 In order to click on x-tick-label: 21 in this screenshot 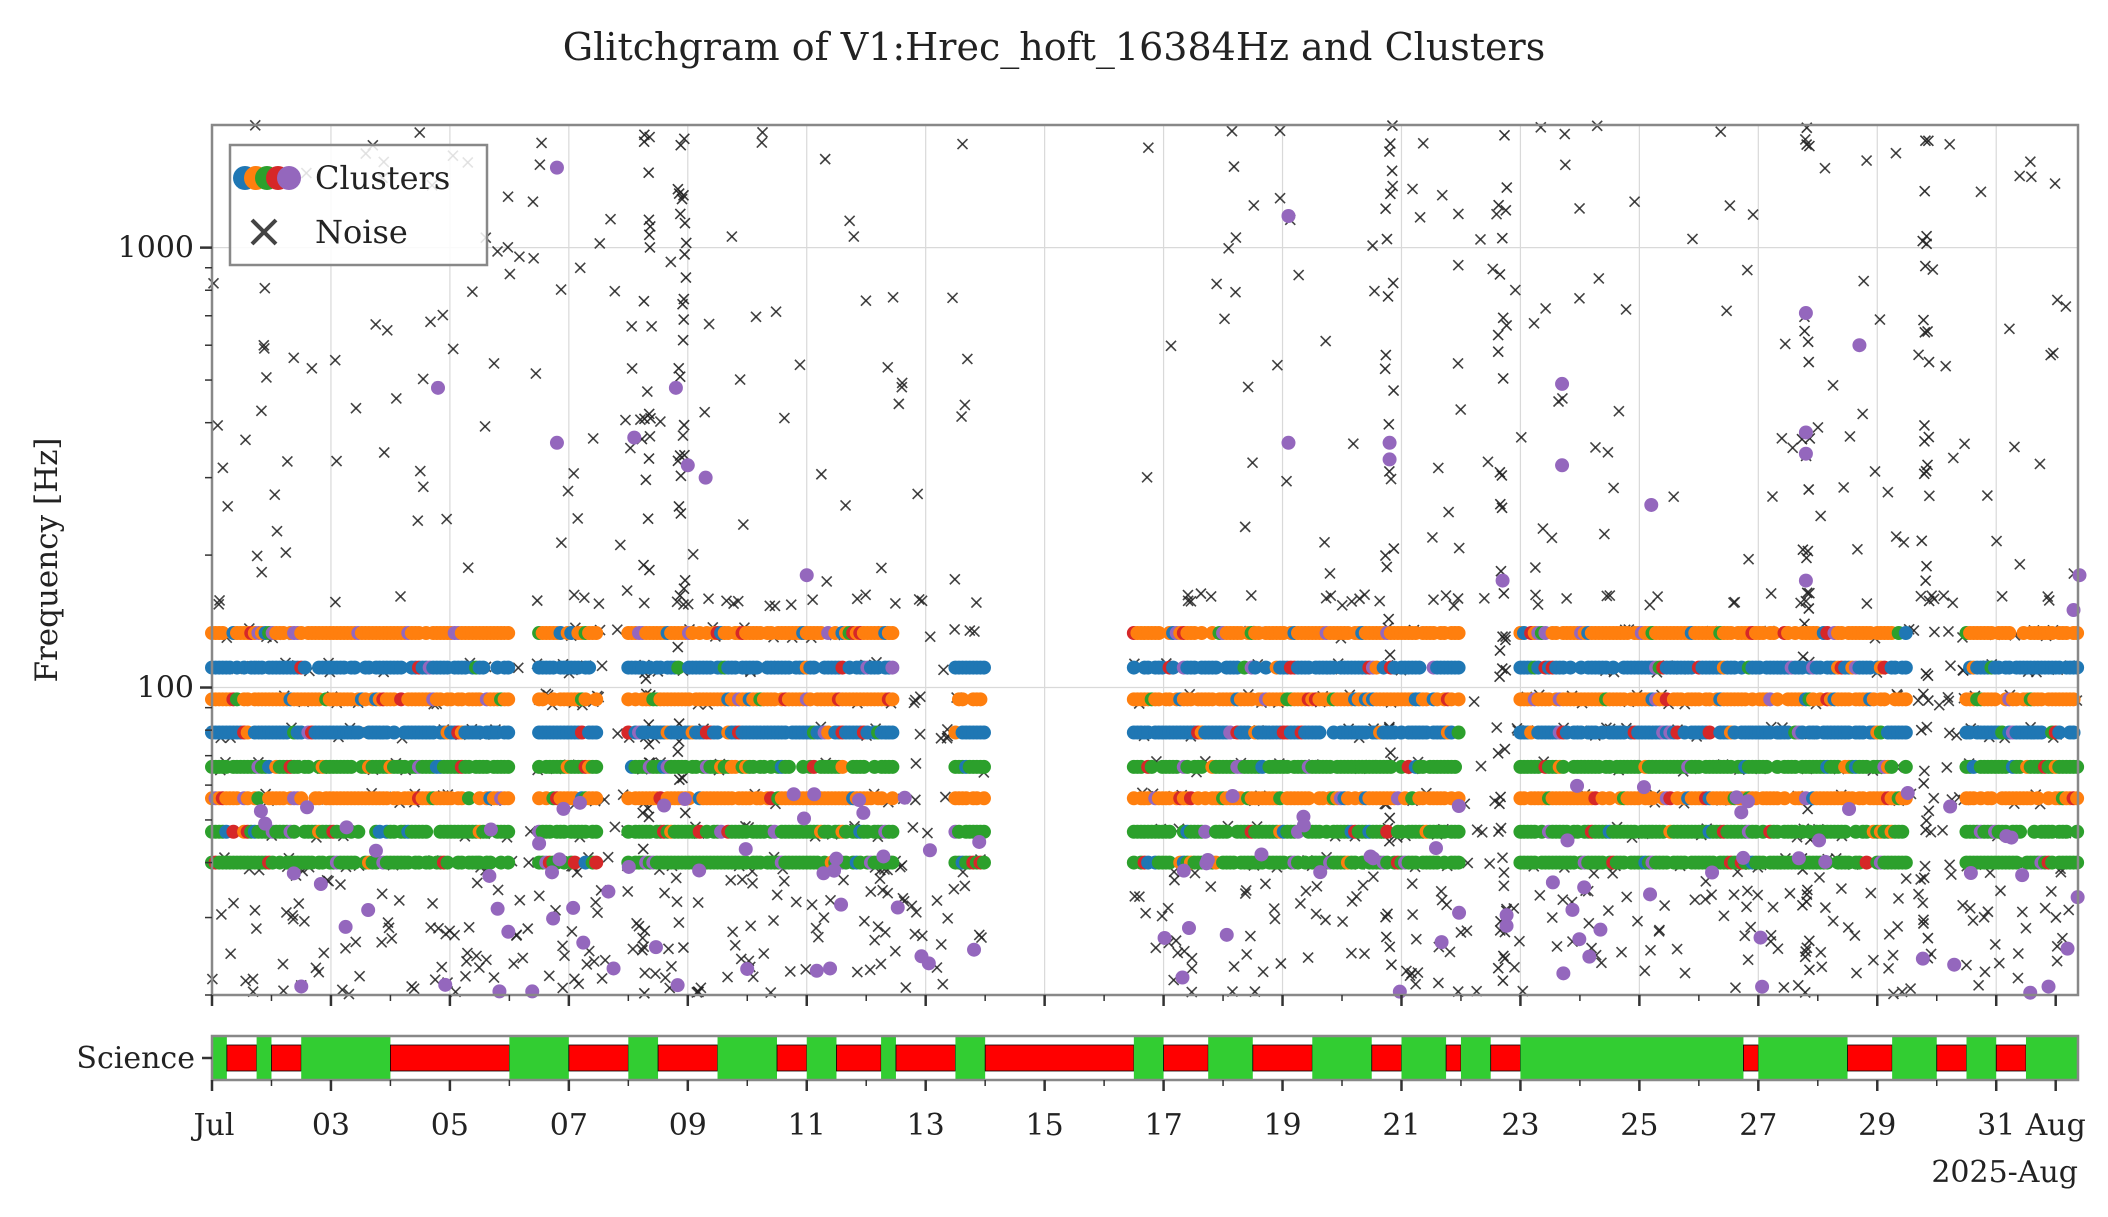, I will do `click(1401, 1125)`.